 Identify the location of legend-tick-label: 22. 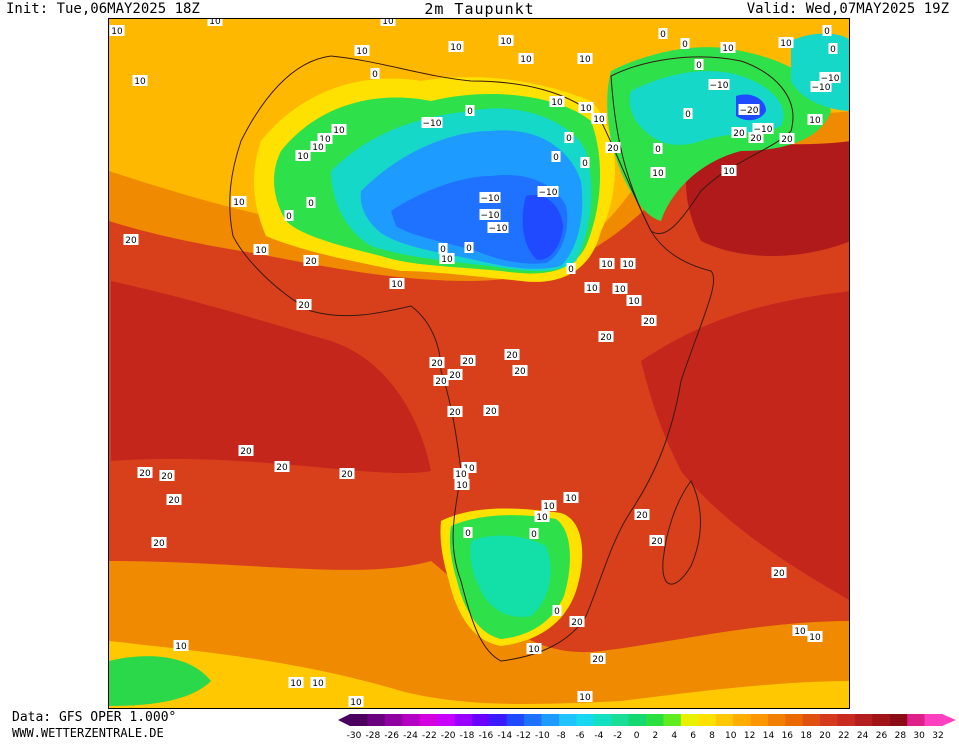
(843, 736).